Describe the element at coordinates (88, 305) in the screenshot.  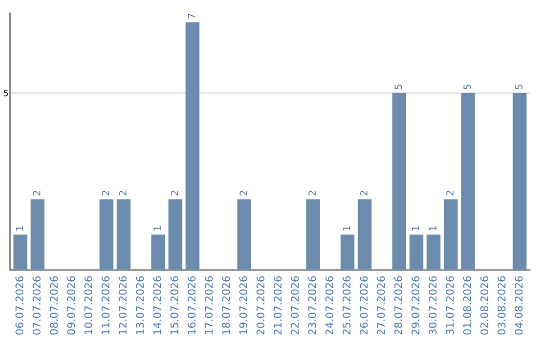
I see `x-tick-label: 10.07.2026` at that location.